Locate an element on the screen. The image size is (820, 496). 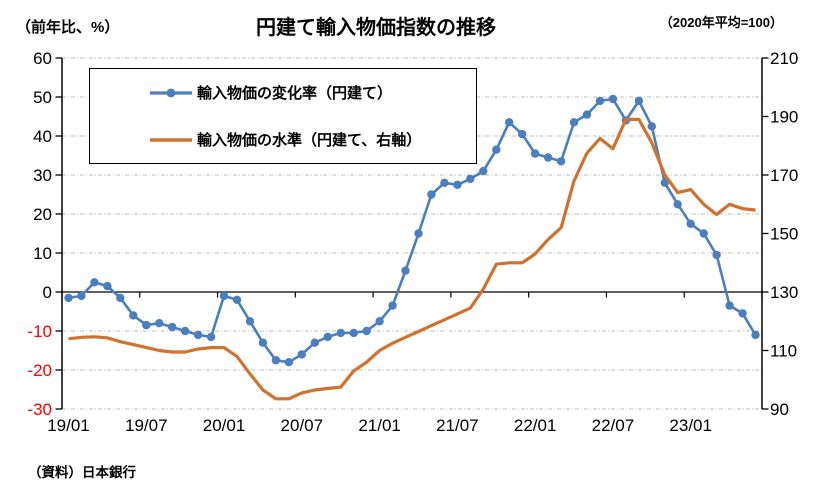
right-axis-tick-label: 170 is located at coordinates (784, 175).